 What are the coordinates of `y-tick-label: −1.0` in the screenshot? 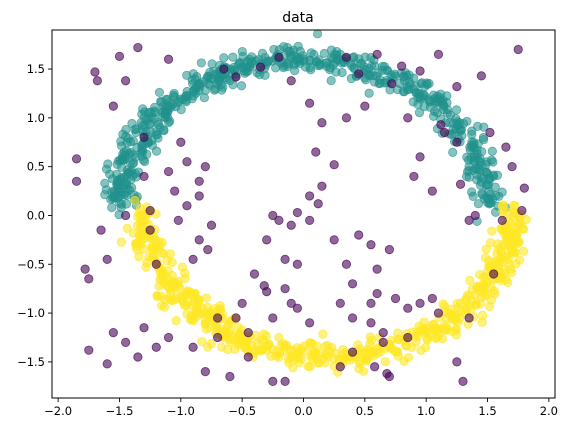 It's located at (31, 313).